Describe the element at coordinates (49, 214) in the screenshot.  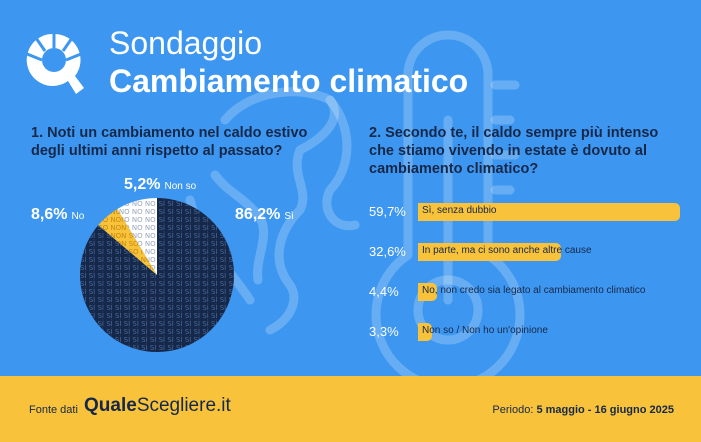
I see `pie-value-no: 8,6%` at that location.